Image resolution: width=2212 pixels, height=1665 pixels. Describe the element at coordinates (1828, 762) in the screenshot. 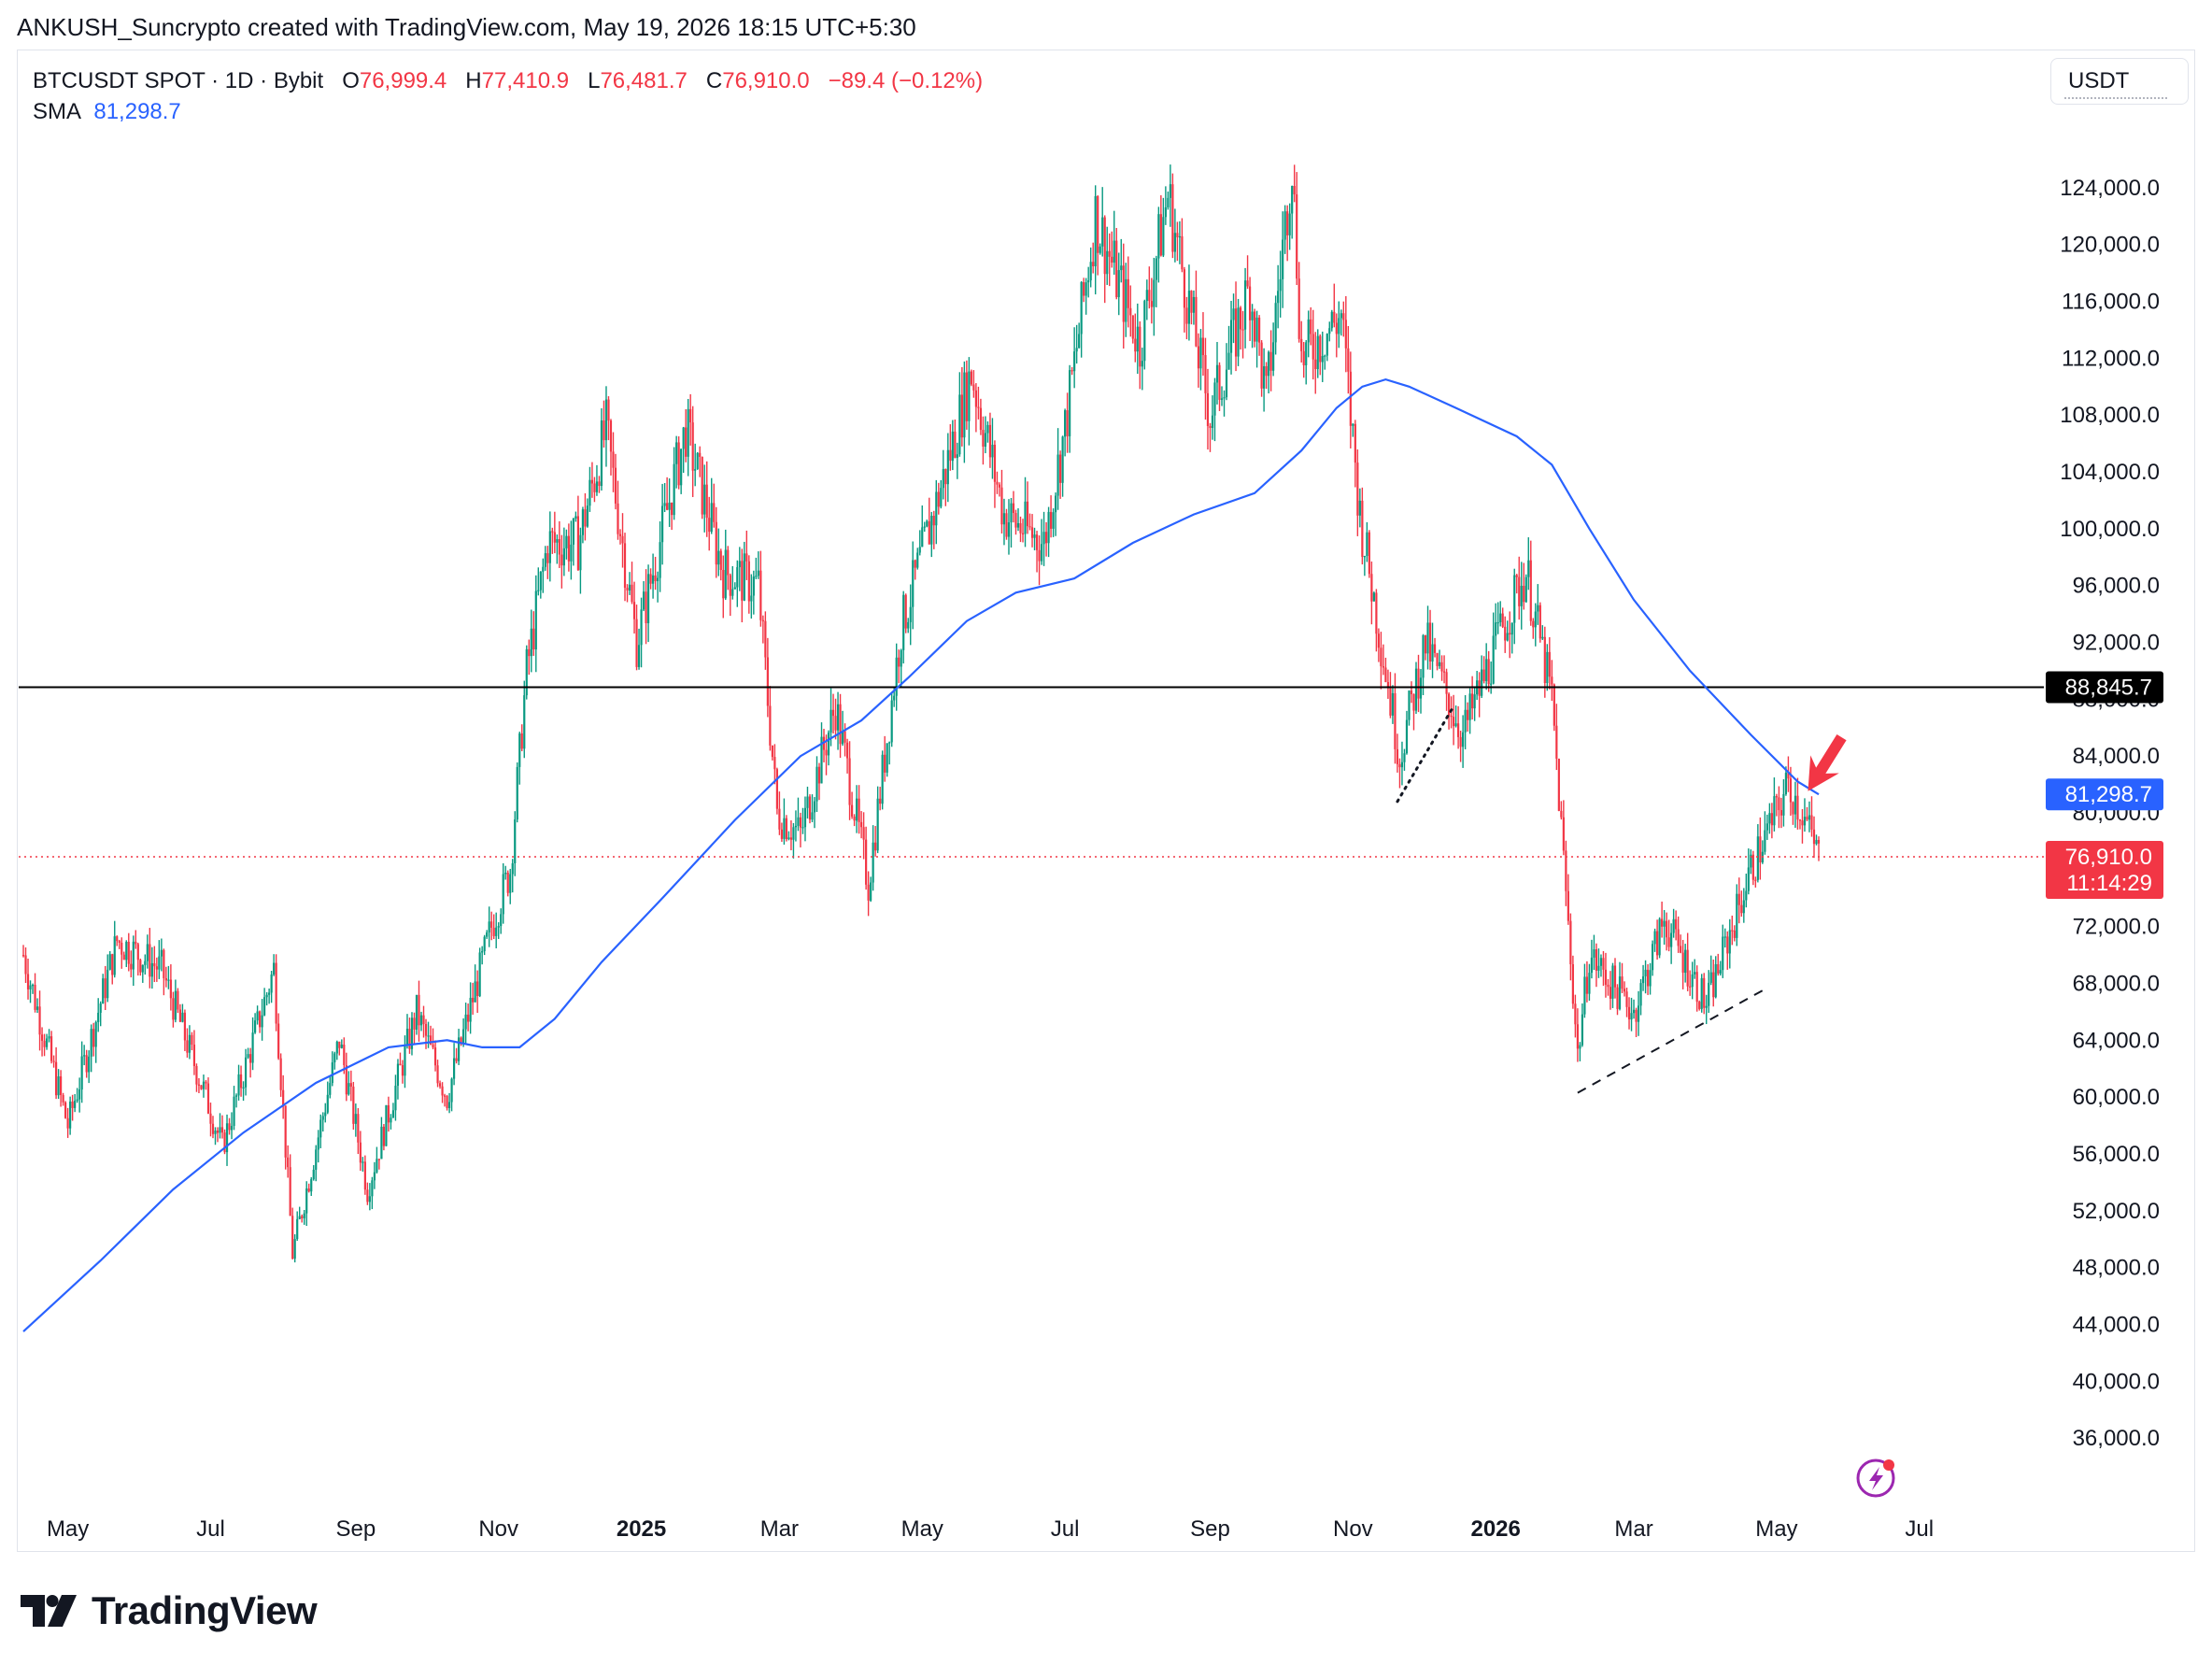

I see `arrow-shape` at that location.